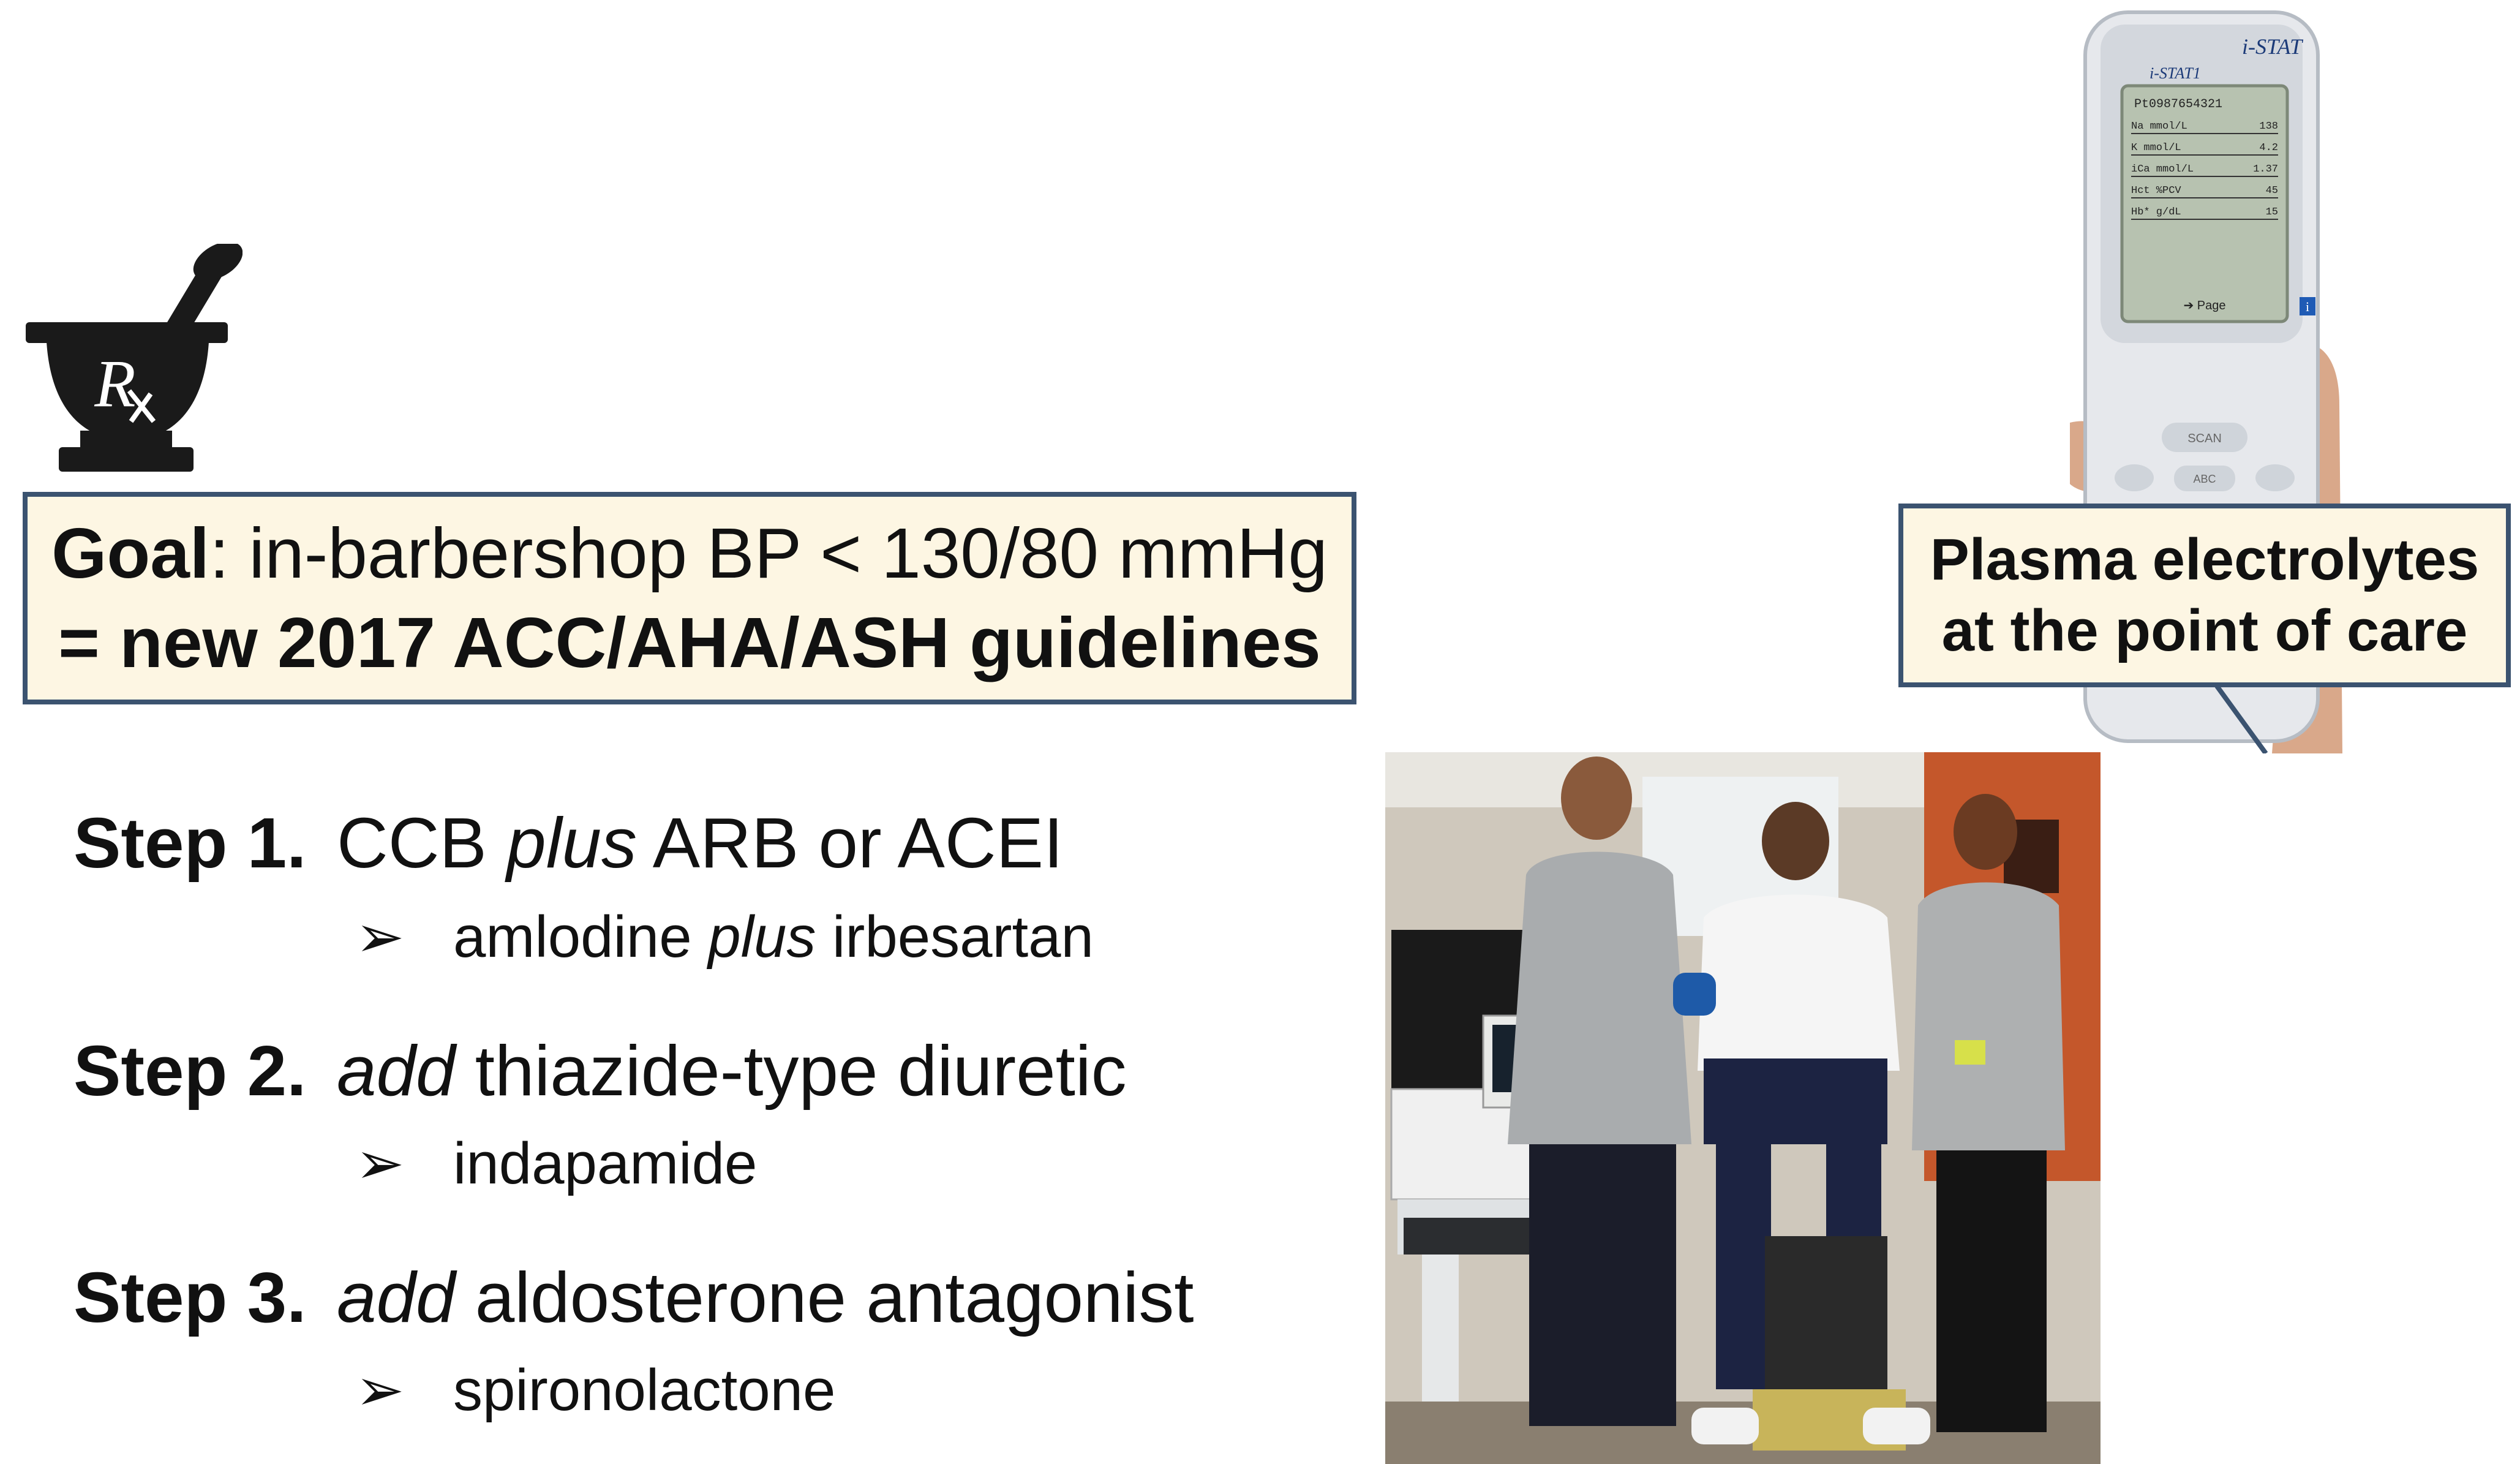 The width and height of the screenshot is (2520, 1464). What do you see at coordinates (2204, 630) in the screenshot?
I see `callout-line-2: at the point of care` at bounding box center [2204, 630].